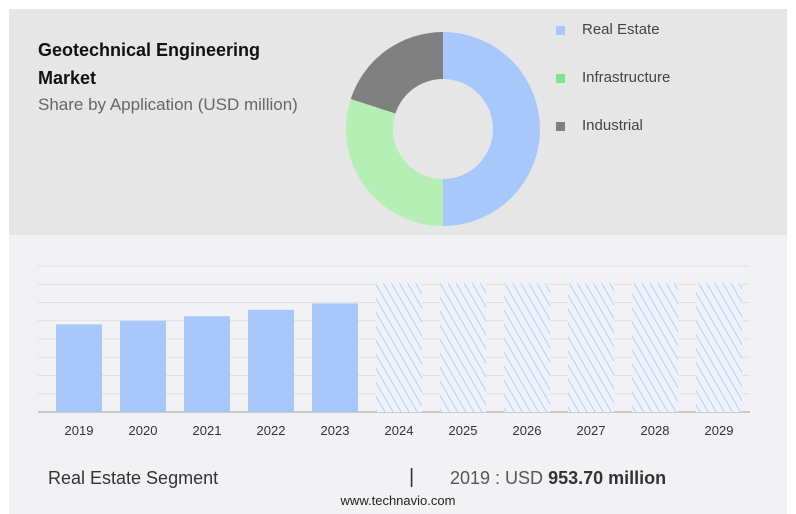 The height and width of the screenshot is (514, 796). What do you see at coordinates (621, 29) in the screenshot?
I see `legend-label: Real Estate` at bounding box center [621, 29].